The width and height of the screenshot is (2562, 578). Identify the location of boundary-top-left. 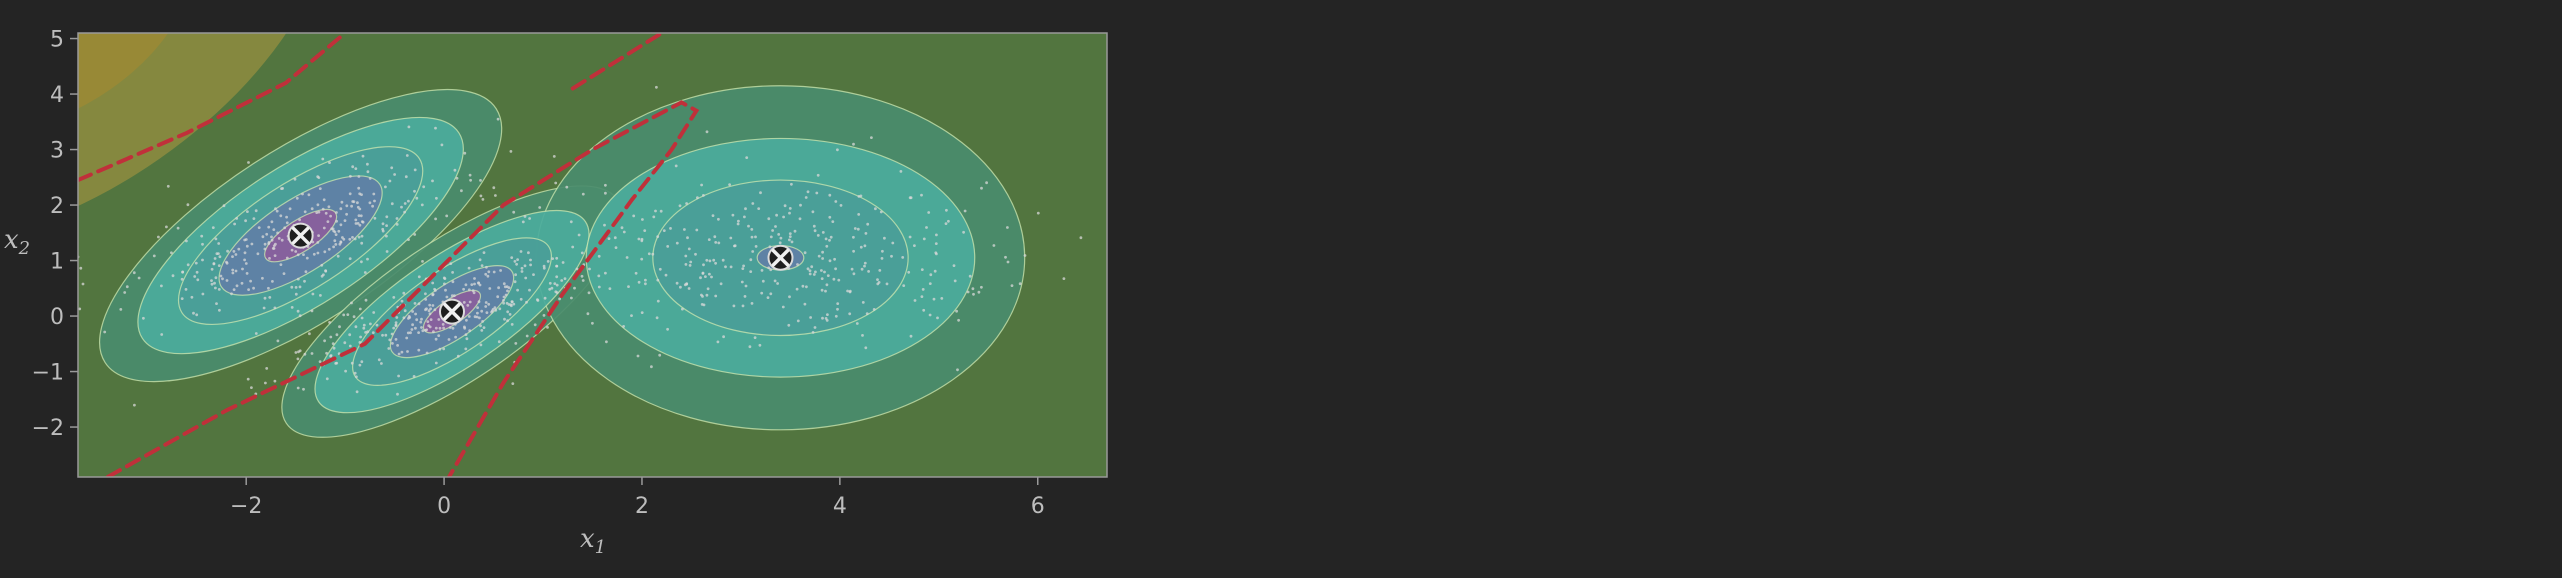
(213, 108).